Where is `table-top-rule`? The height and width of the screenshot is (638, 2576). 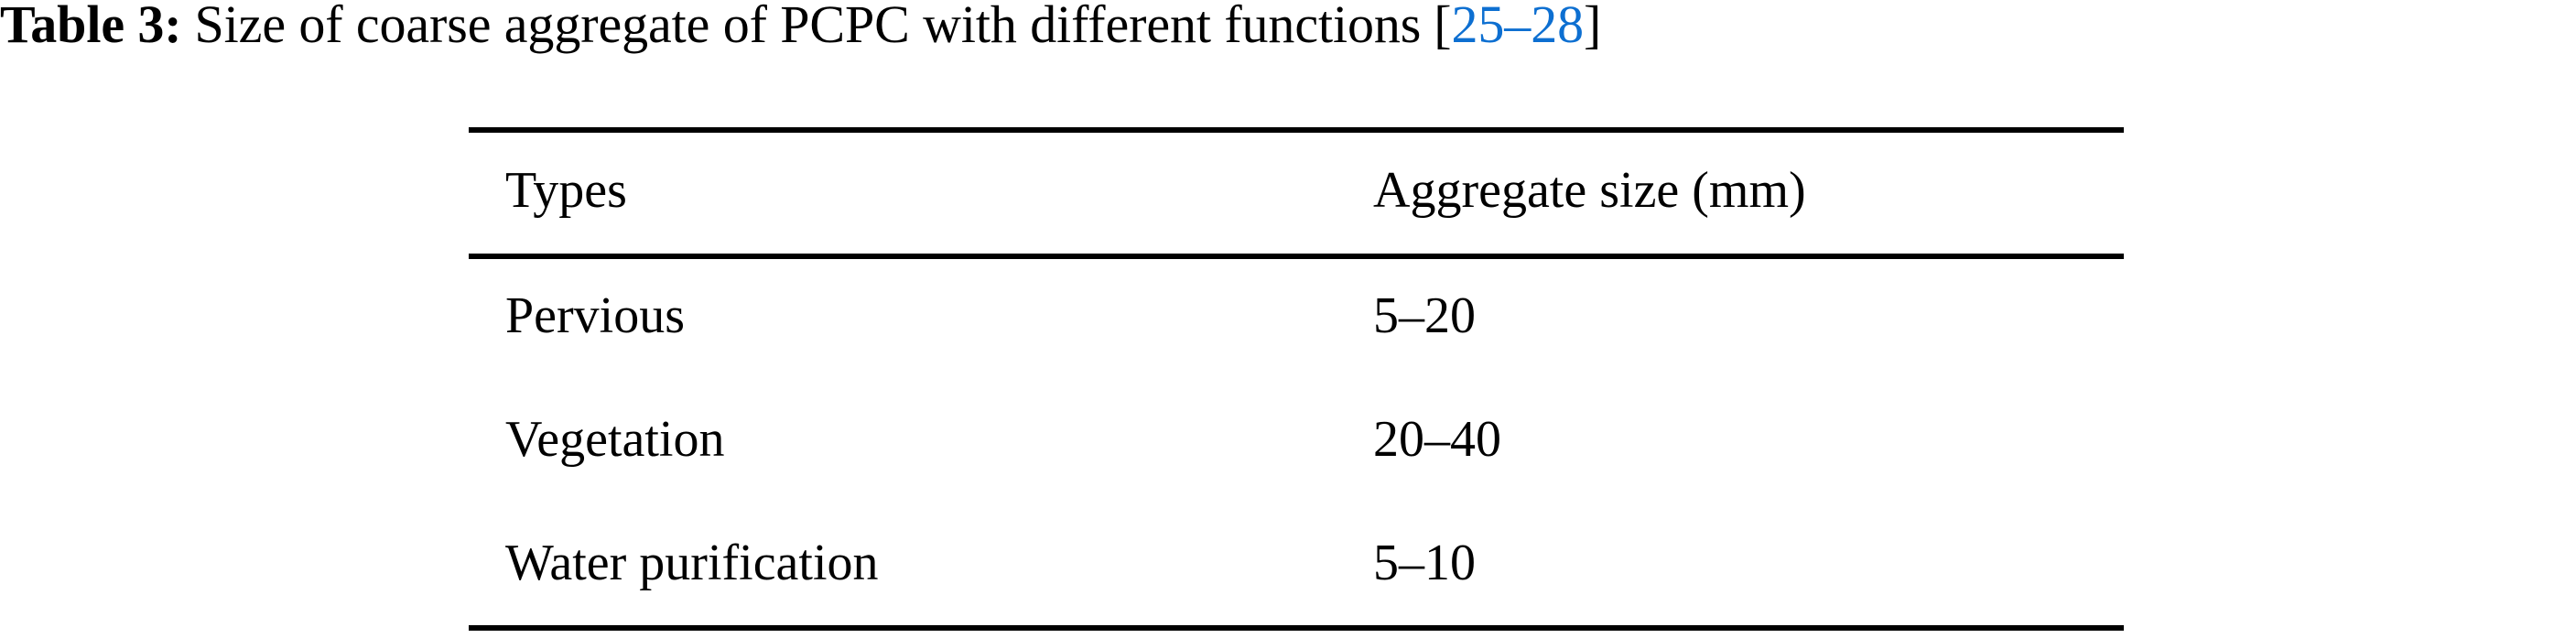 table-top-rule is located at coordinates (1297, 130).